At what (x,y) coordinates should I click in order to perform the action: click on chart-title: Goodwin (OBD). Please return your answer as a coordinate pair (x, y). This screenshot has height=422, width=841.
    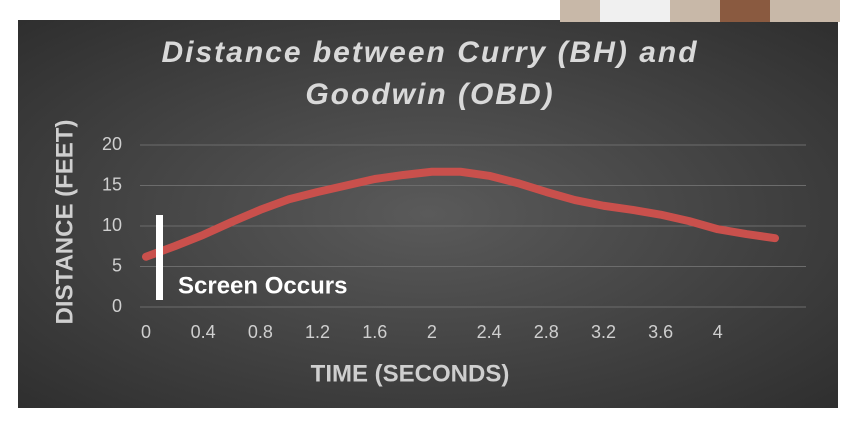
    Looking at the image, I should click on (429, 94).